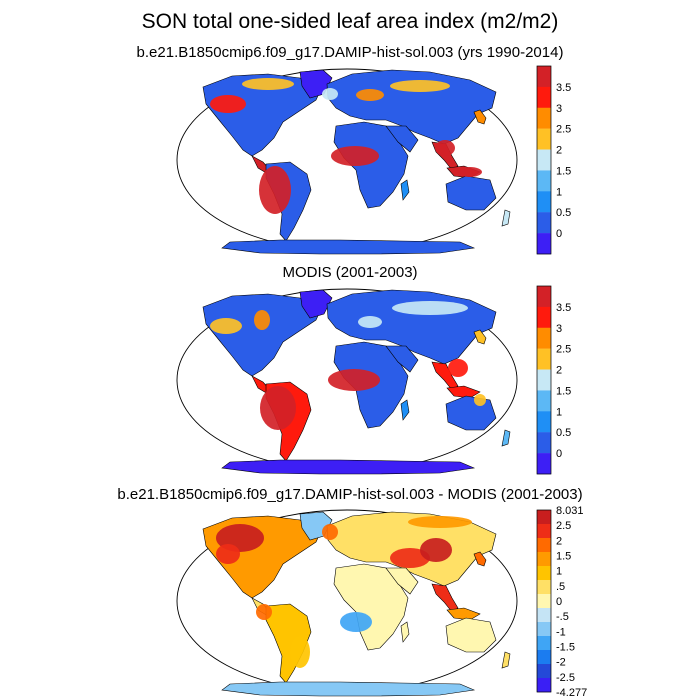 The image size is (700, 700). What do you see at coordinates (560, 587) in the screenshot?
I see `colorbar-tick-label: .5` at bounding box center [560, 587].